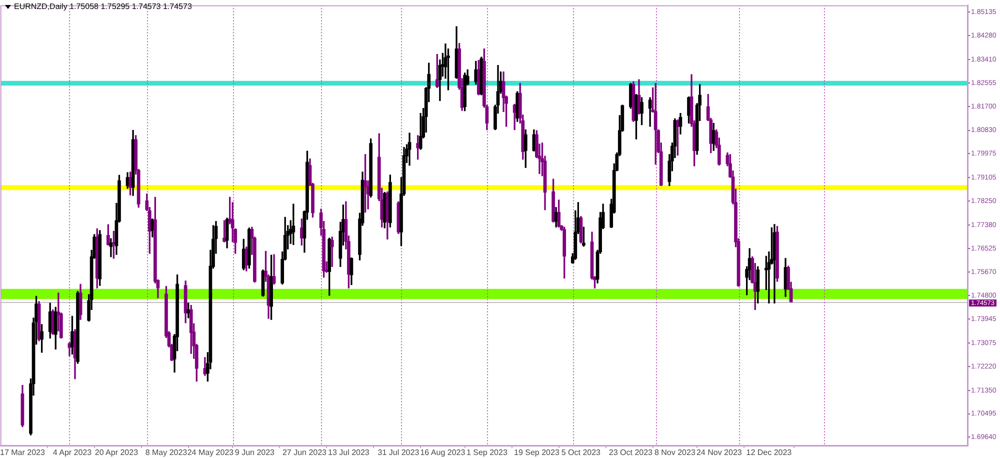 The width and height of the screenshot is (1000, 458). I want to click on x-tick-label: 24 Nov 2023, so click(719, 453).